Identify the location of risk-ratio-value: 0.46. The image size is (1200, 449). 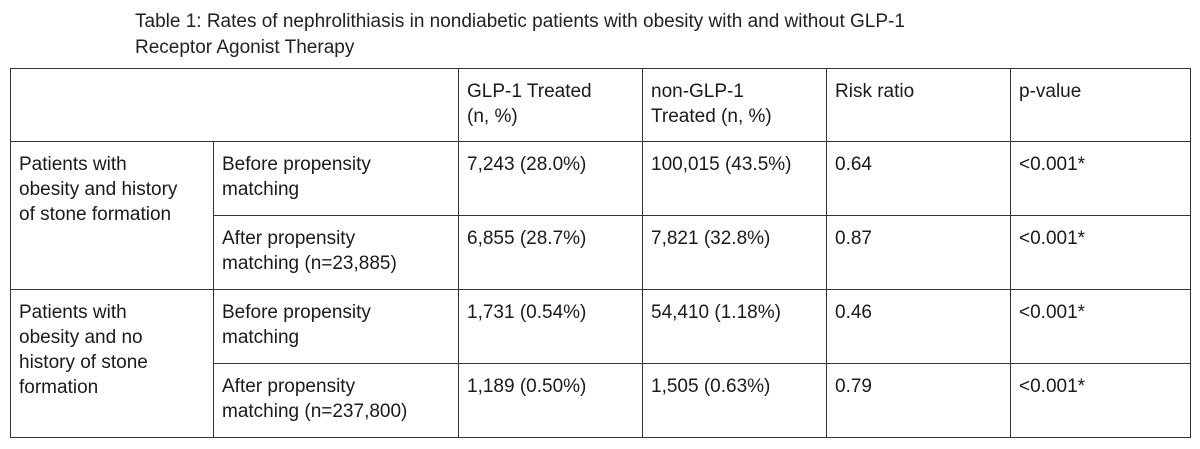
(918, 326).